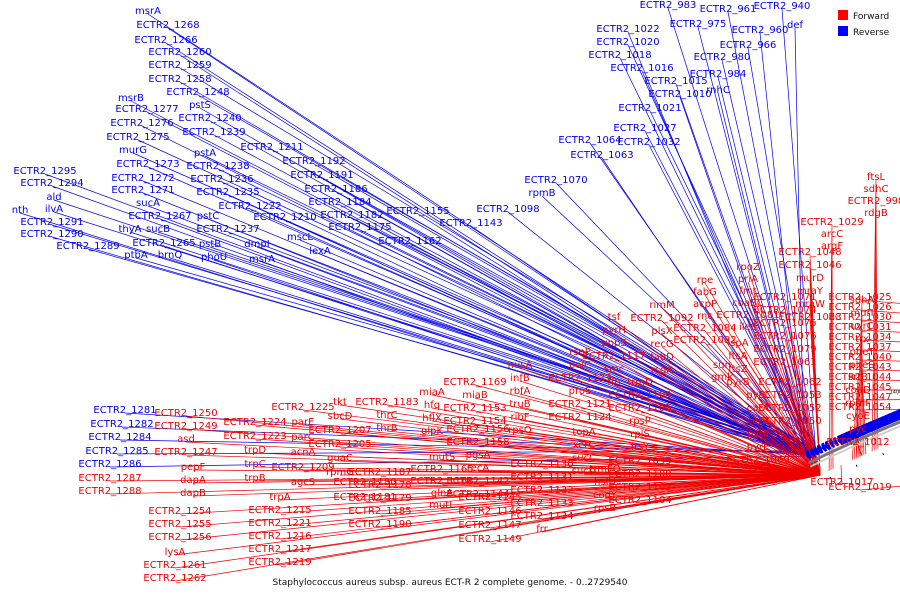  I want to click on reverse-gene-label: ECTR2_1284, so click(119, 437).